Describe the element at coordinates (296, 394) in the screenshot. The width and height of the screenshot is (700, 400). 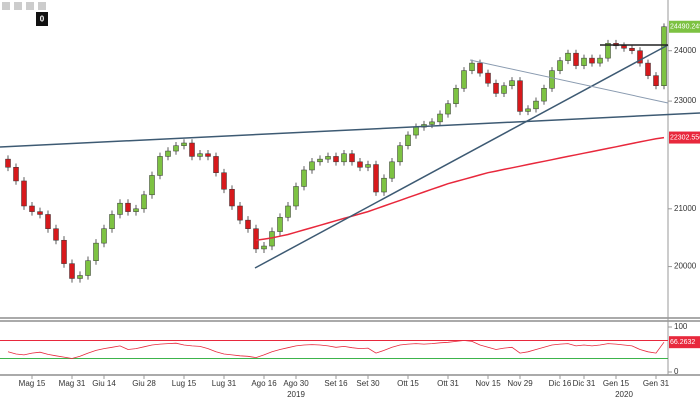
I see `year-label: 2019` at that location.